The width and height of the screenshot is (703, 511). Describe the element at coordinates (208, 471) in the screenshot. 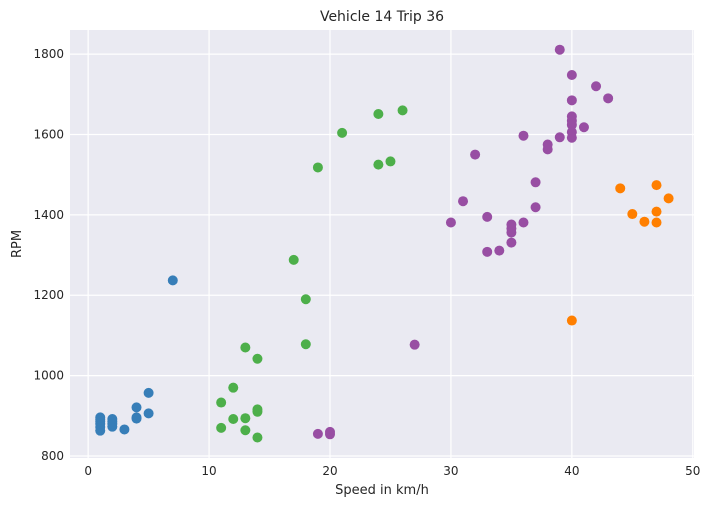

I see `x-tick-label: 10` at that location.